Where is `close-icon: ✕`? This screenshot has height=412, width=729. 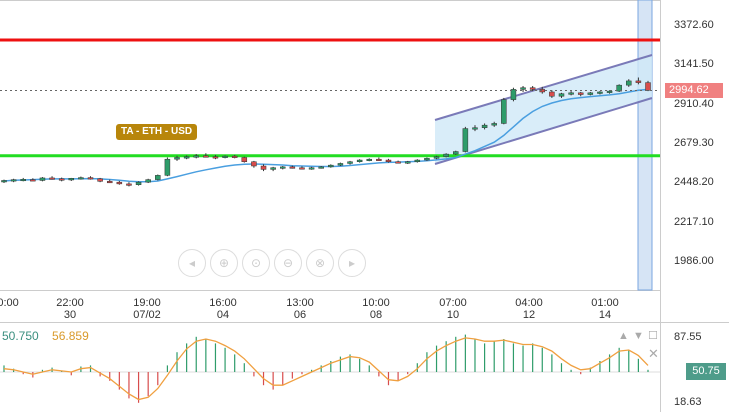 close-icon: ✕ is located at coordinates (653, 353).